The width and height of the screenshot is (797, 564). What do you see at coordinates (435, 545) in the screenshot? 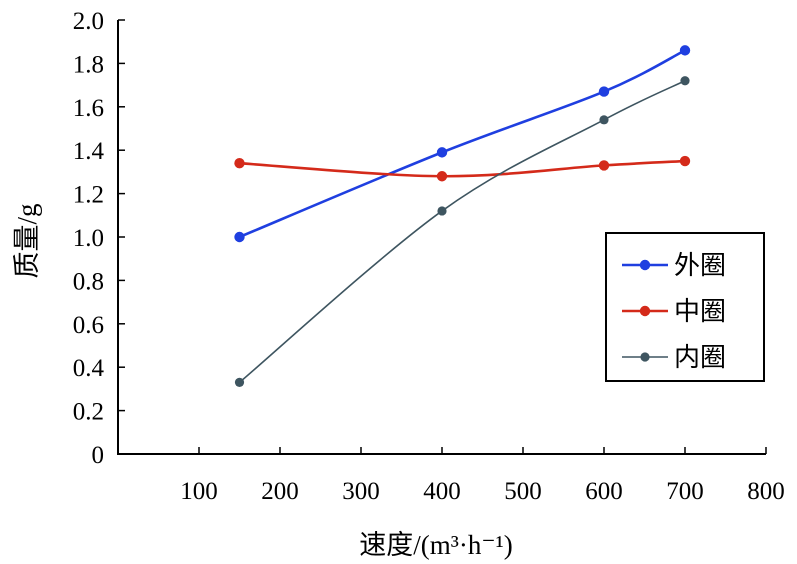
I see `x-axis-title: 速度/(m³·h⁻¹)` at bounding box center [435, 545].